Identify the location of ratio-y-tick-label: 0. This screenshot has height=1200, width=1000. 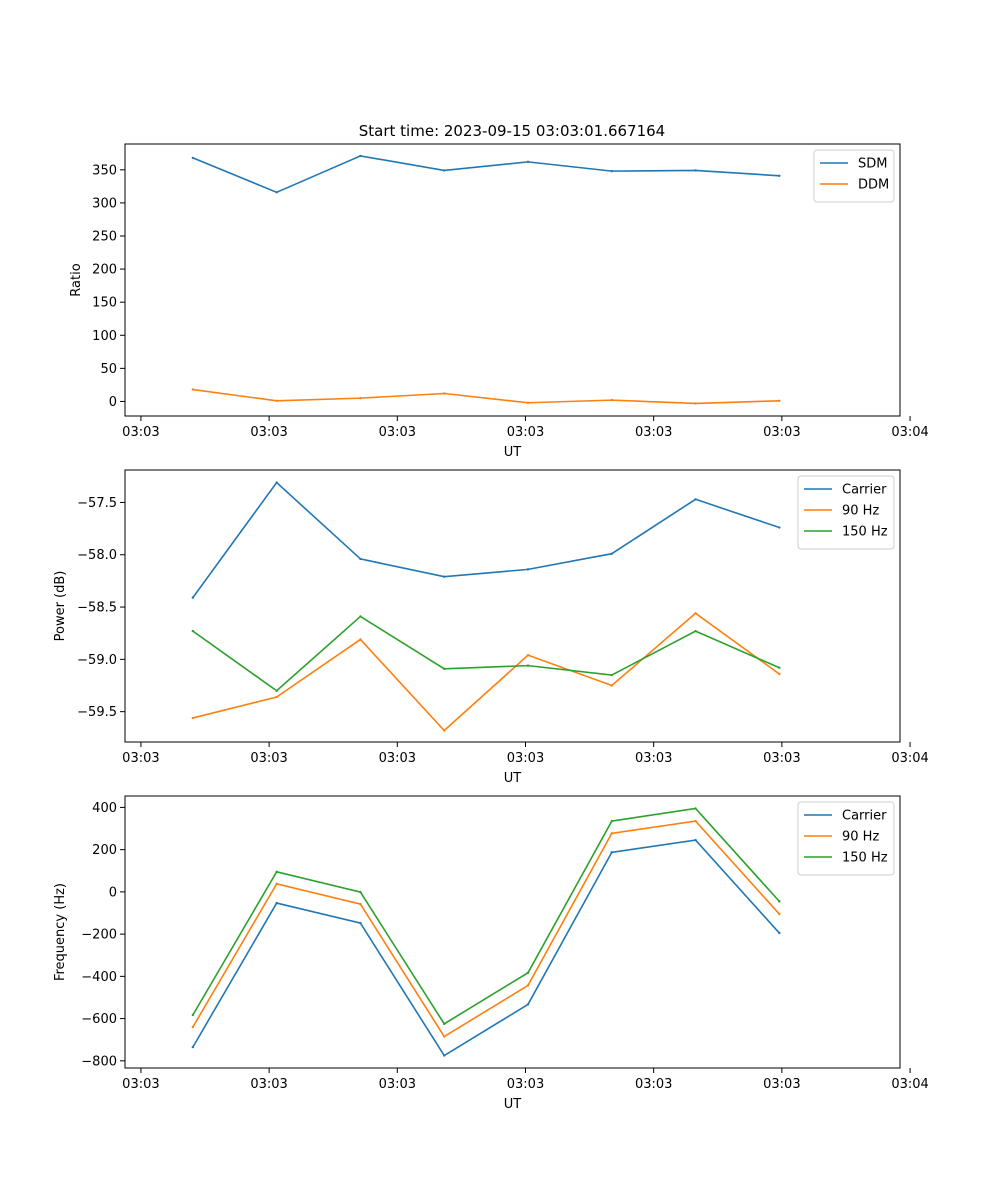
(113, 402).